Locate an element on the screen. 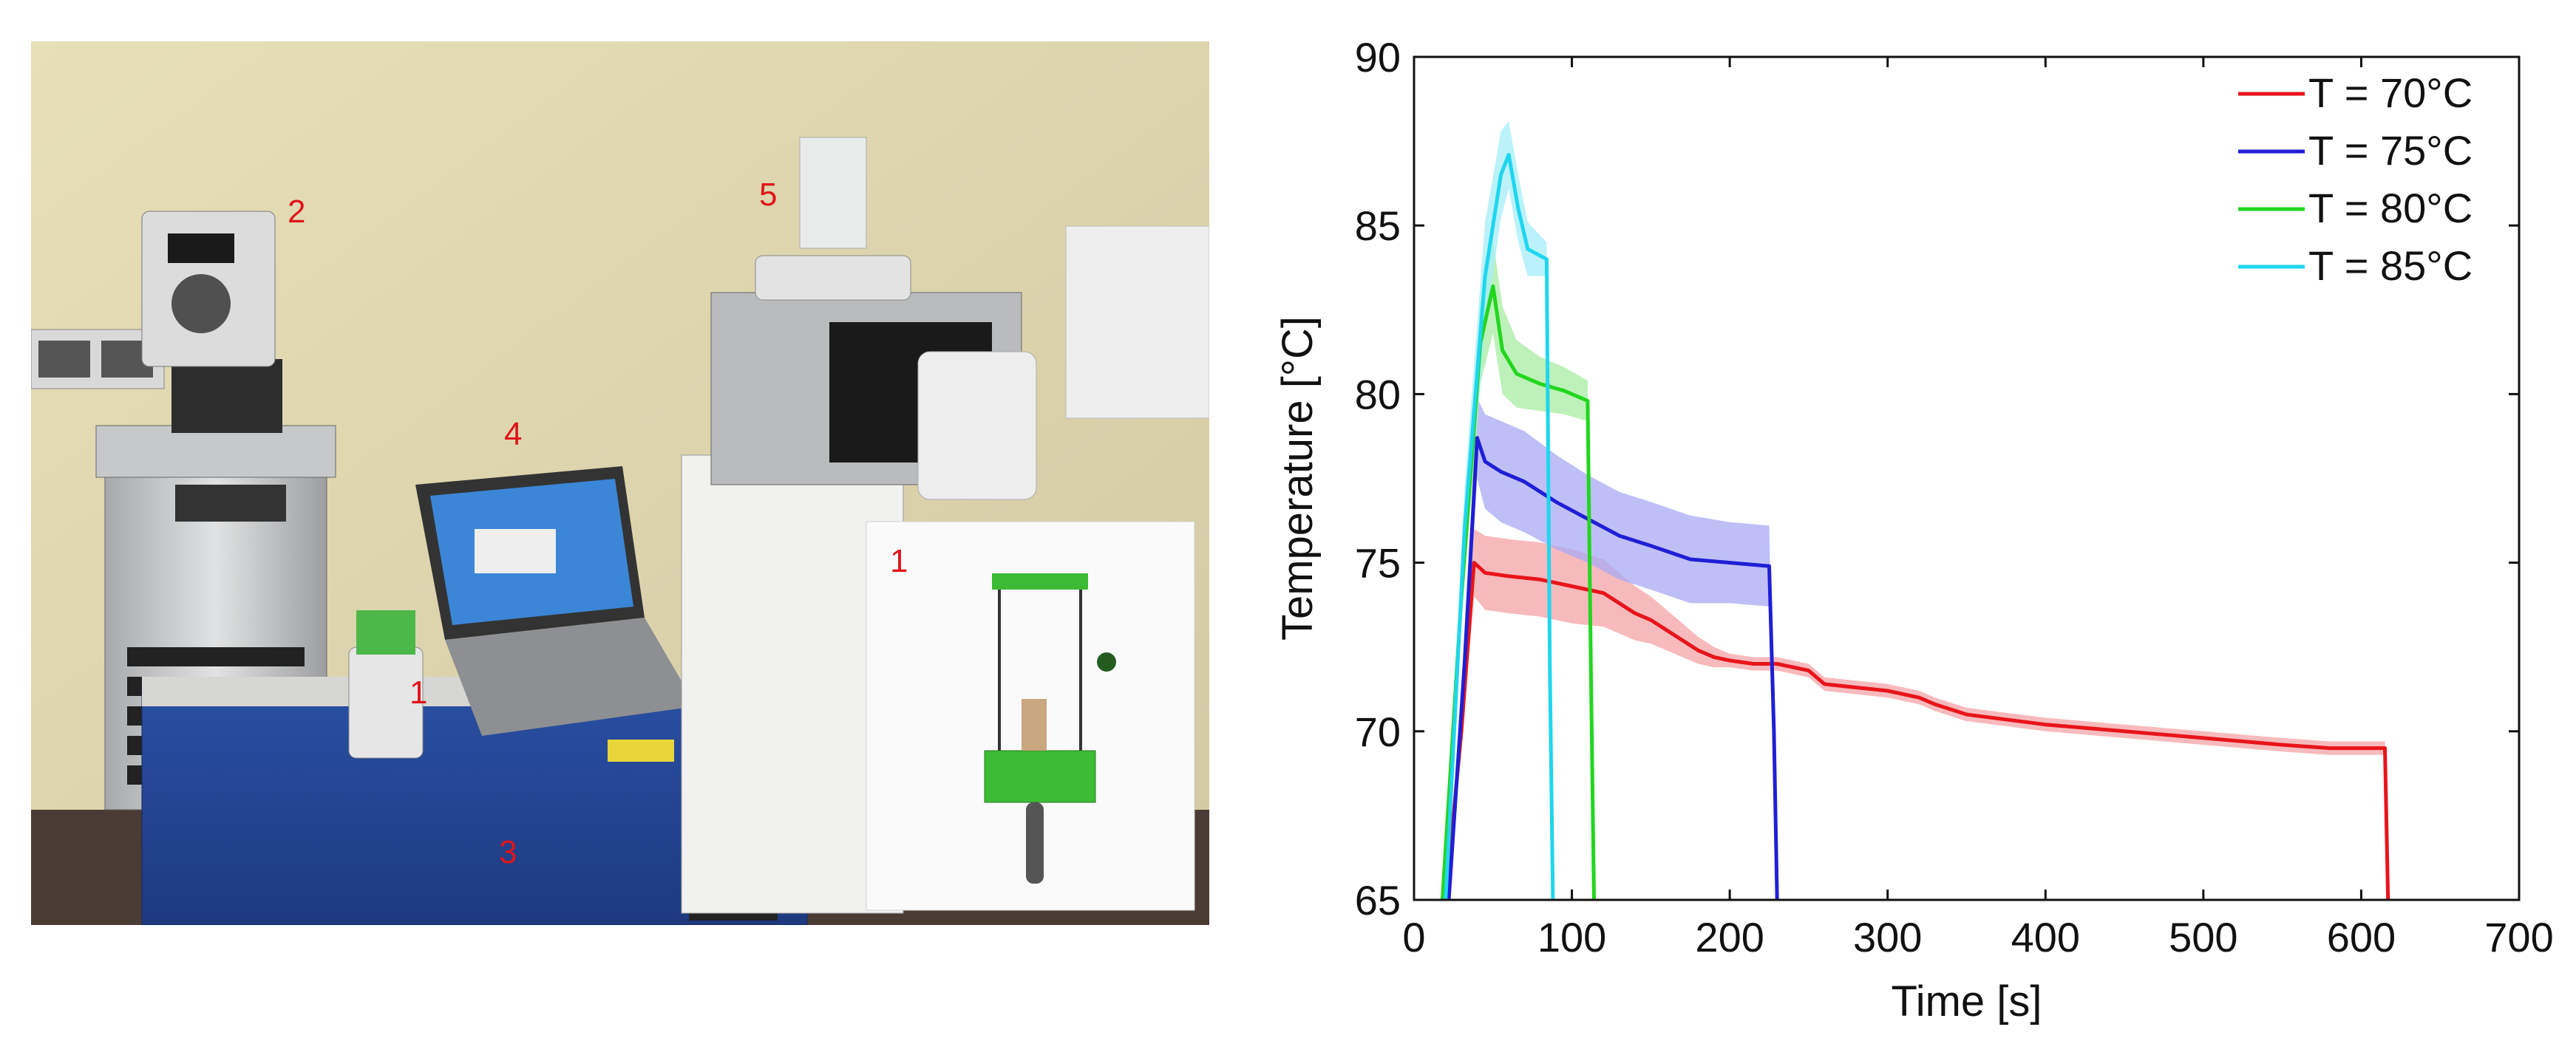  legend-label-3: T = 80°C is located at coordinates (2390, 208).